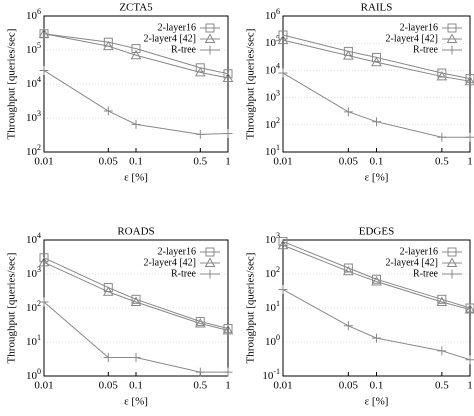  Describe the element at coordinates (136, 8) in the screenshot. I see `chart-title: ZCTA5` at that location.